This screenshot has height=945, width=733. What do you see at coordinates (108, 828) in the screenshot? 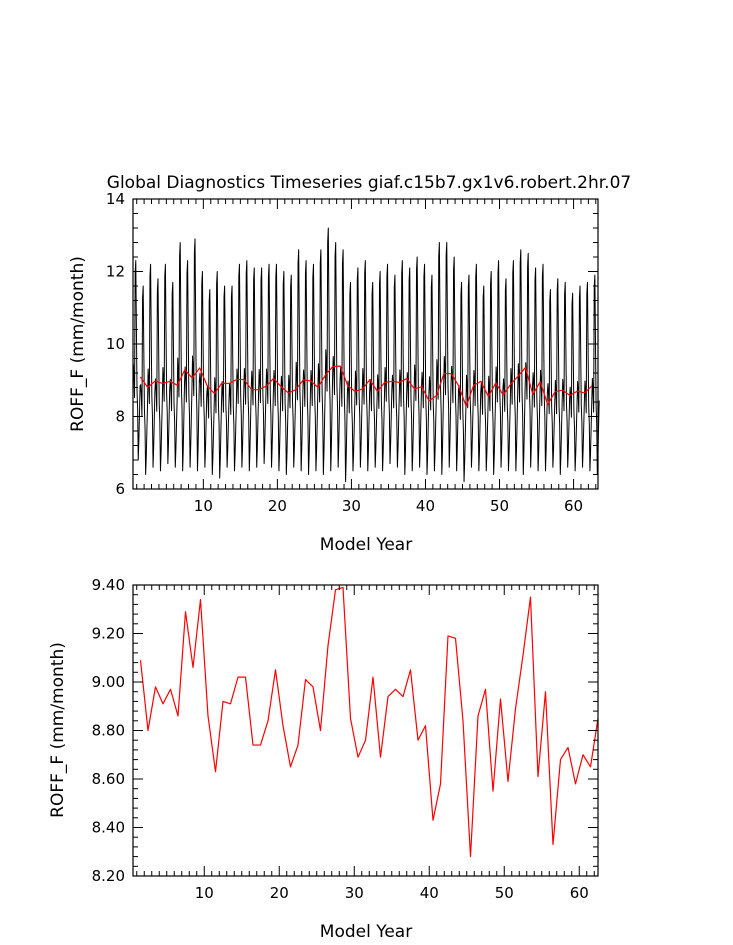
I see `y-tick-label: 8.40` at bounding box center [108, 828].